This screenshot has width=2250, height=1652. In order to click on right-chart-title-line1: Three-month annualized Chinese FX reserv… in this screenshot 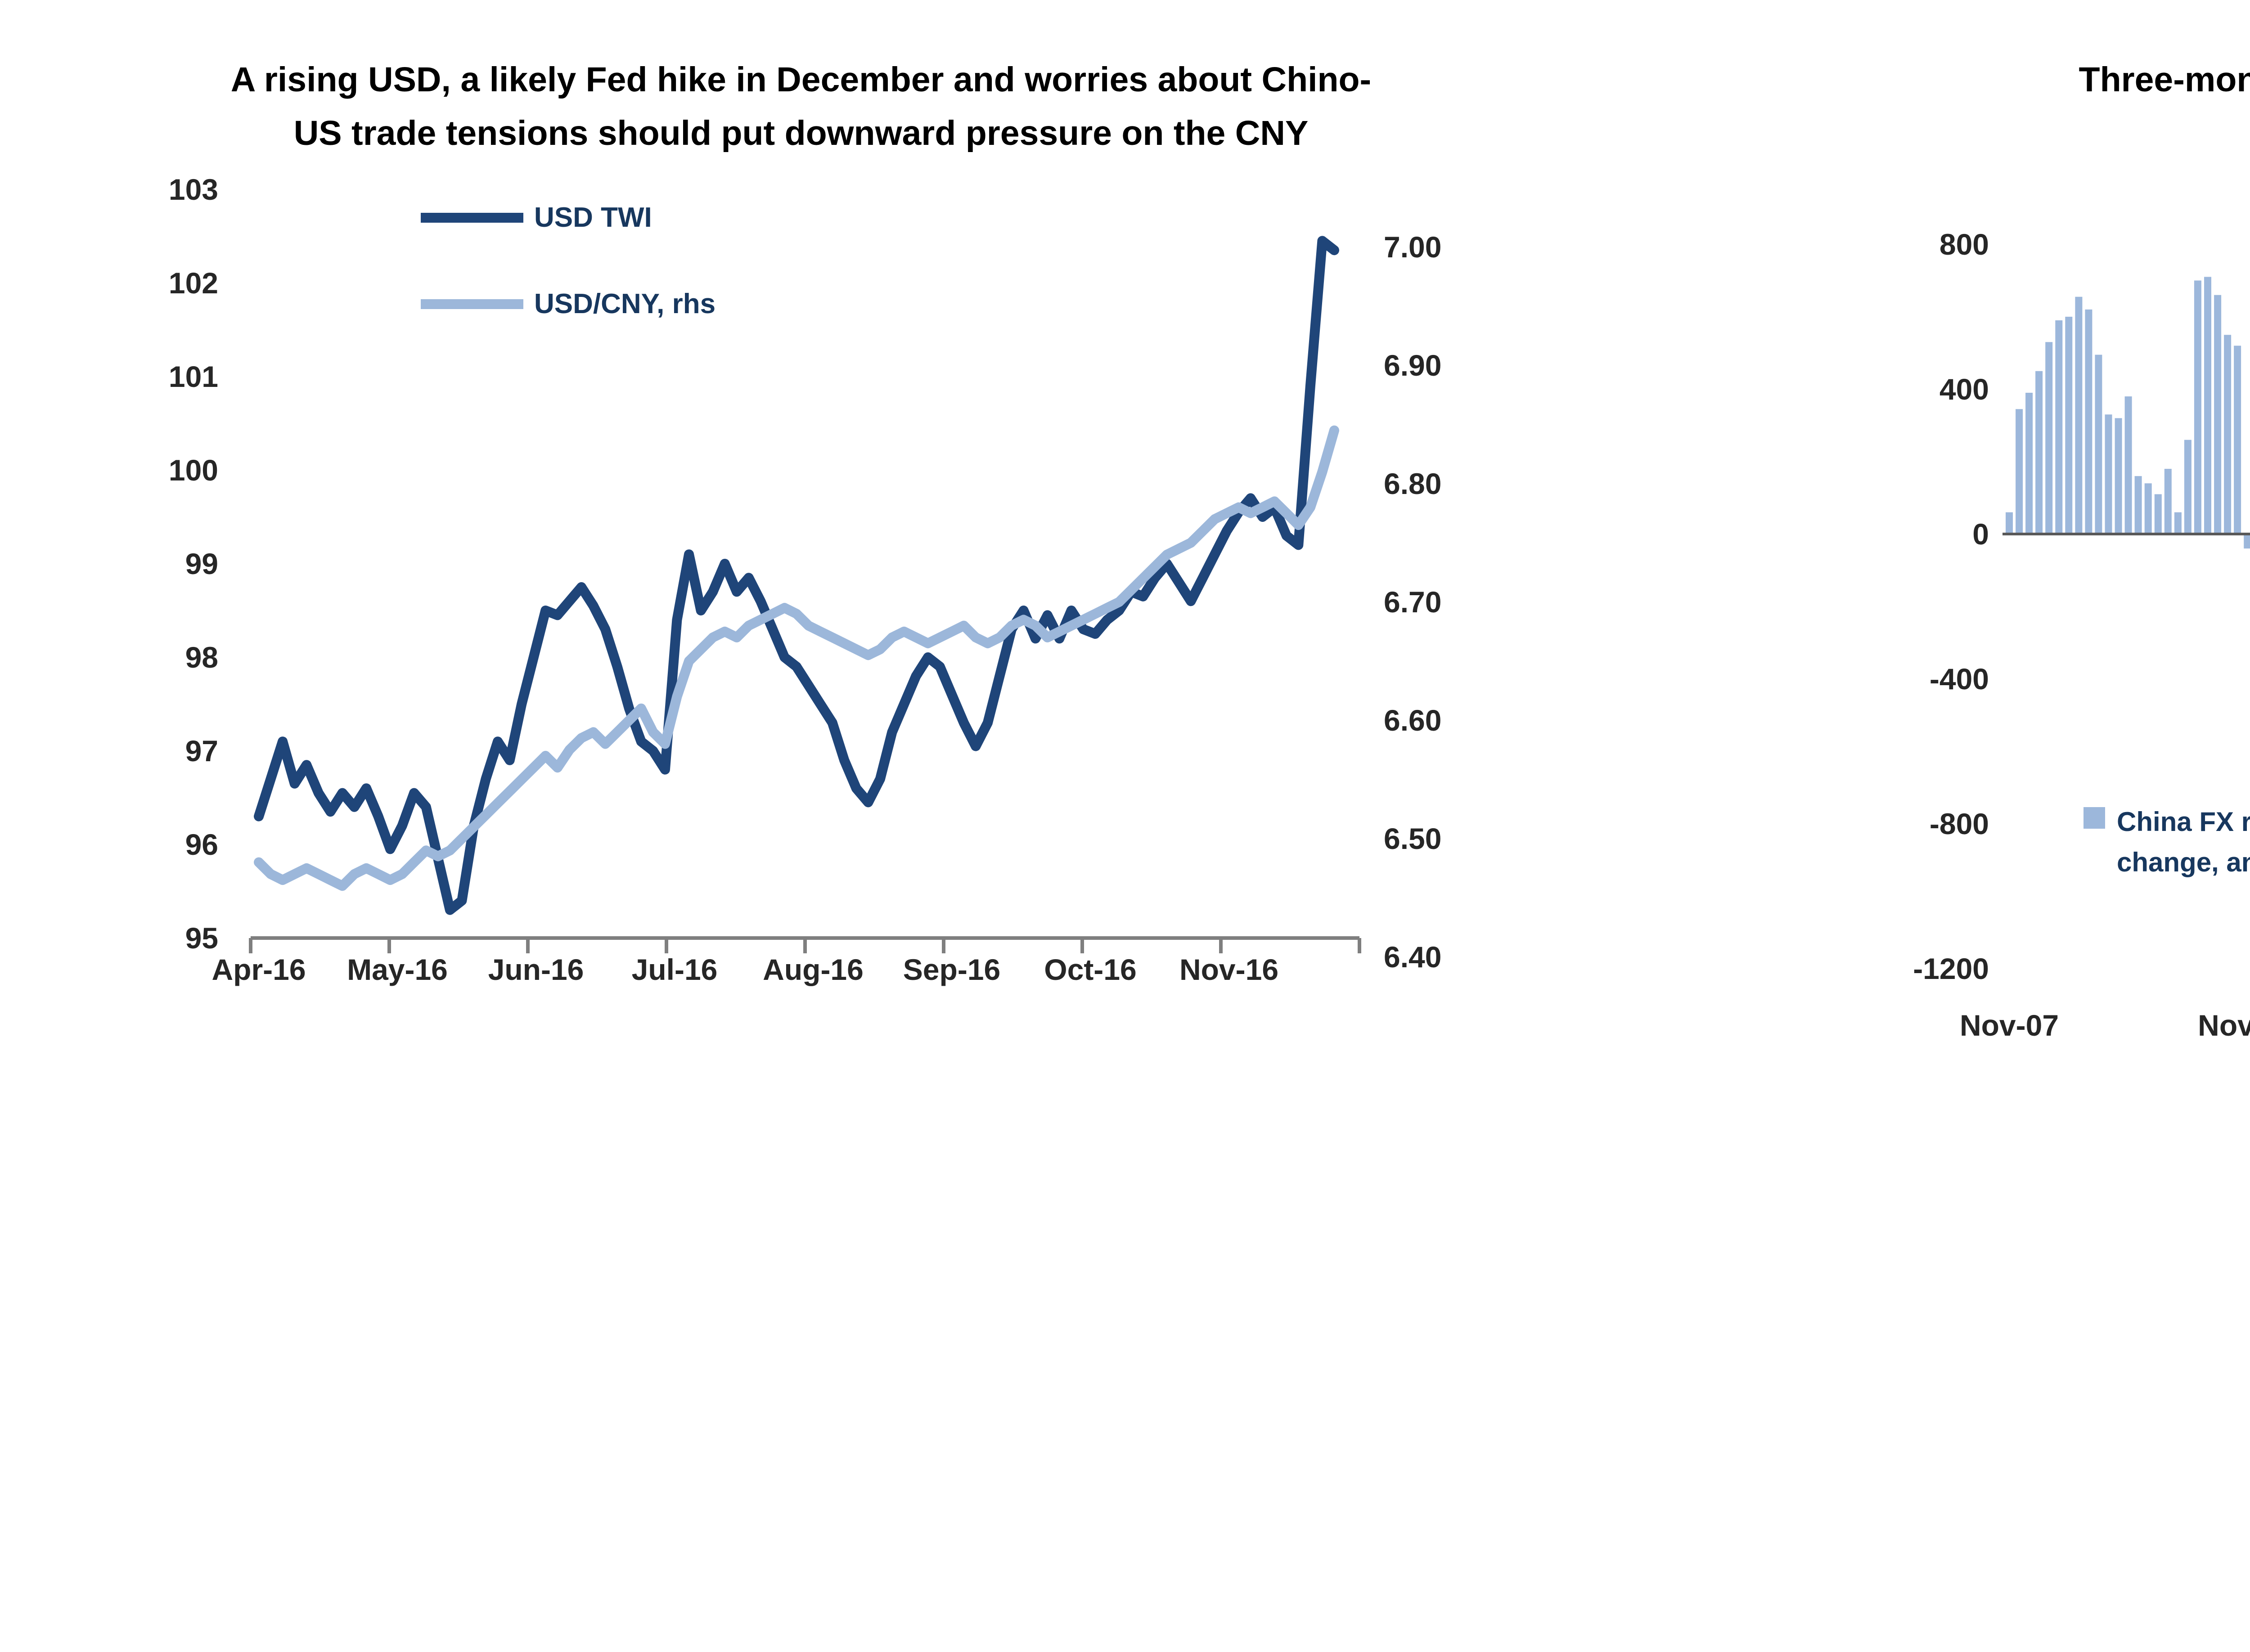, I will do `click(2164, 79)`.